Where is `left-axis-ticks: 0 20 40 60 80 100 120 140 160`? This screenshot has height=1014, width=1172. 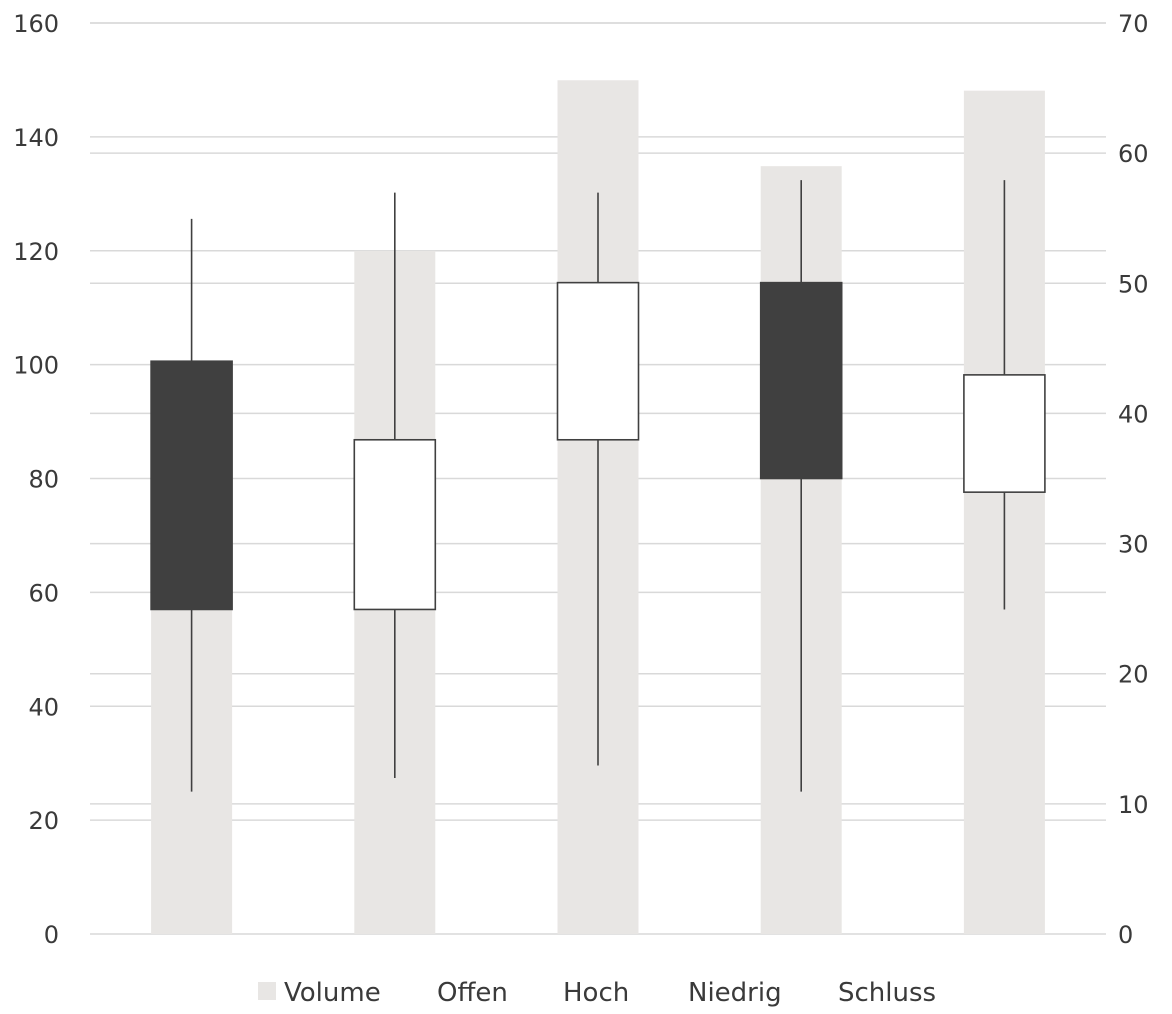
left-axis-ticks: 0 20 40 60 80 100 120 140 160 is located at coordinates (36, 479).